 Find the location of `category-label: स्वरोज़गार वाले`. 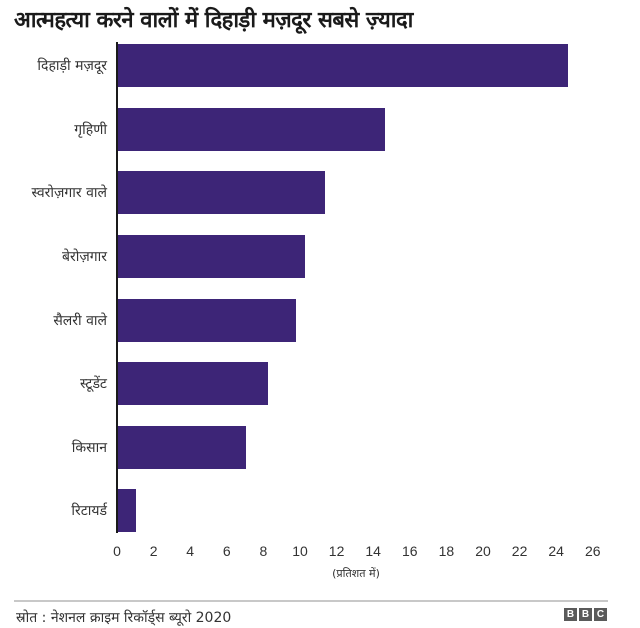

category-label: स्वरोज़गार वाले is located at coordinates (69, 193).